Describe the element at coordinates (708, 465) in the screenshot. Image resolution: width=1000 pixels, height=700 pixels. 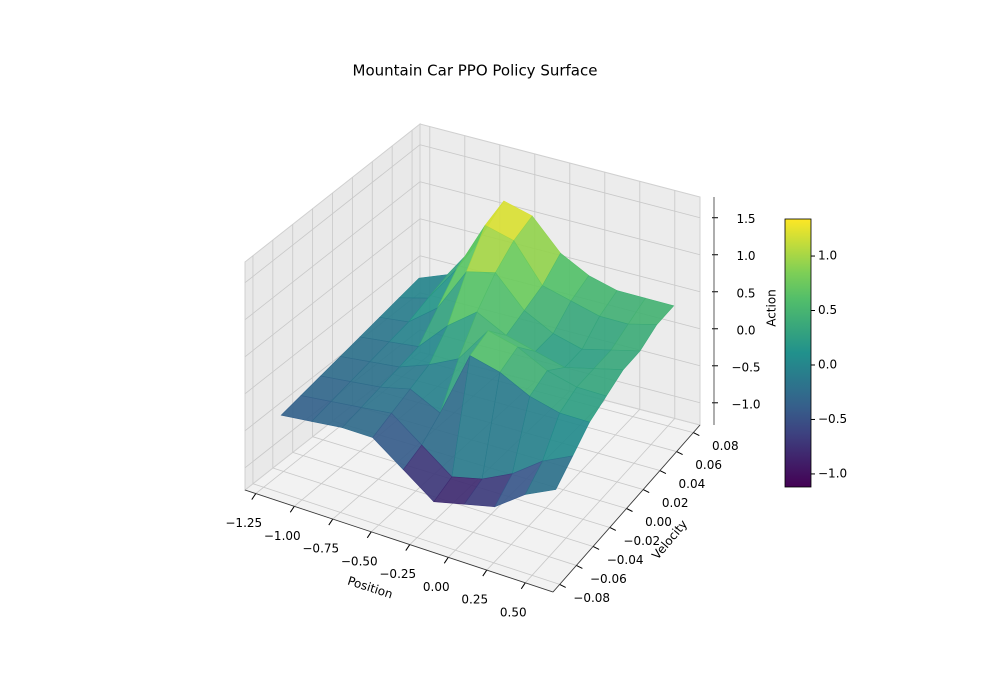
I see `y-tick-label: 0.06` at that location.